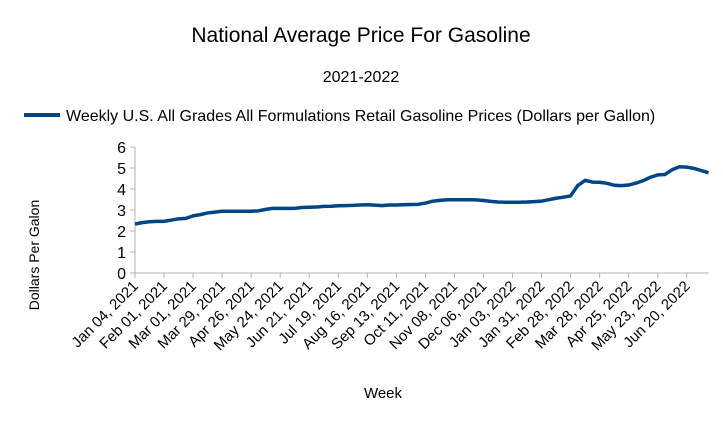 This screenshot has width=723, height=425. Describe the element at coordinates (121, 148) in the screenshot. I see `y-tick-label: 6` at that location.